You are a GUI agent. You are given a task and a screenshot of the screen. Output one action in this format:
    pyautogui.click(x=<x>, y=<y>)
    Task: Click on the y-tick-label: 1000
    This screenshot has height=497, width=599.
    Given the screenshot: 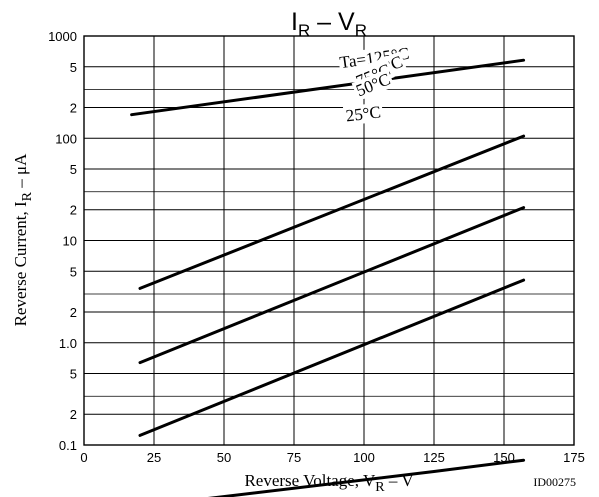 What is the action you would take?
    pyautogui.click(x=62, y=36)
    